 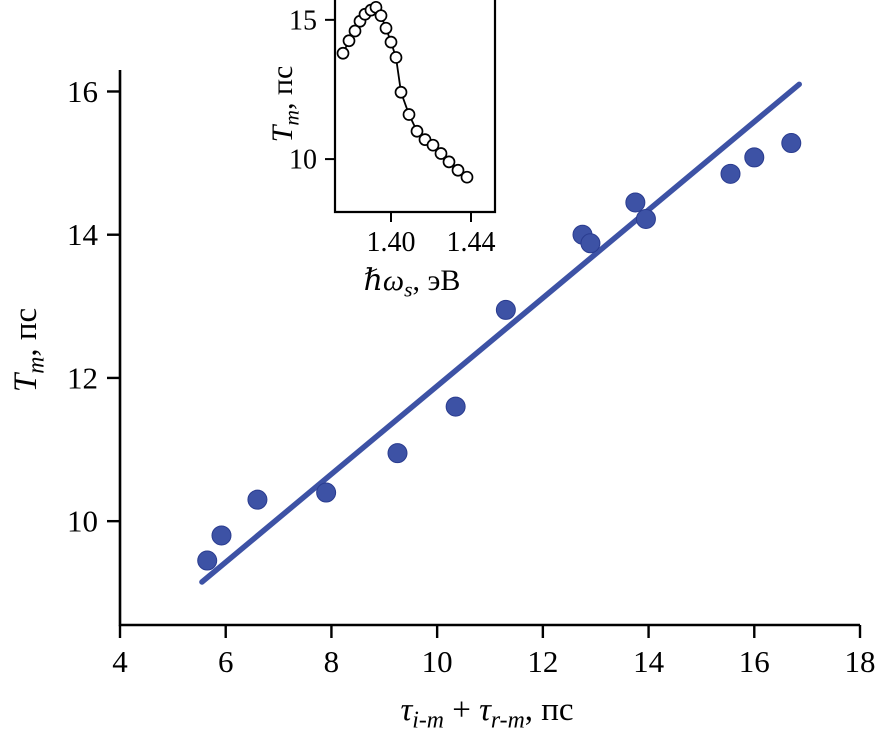 What do you see at coordinates (471, 242) in the screenshot?
I see `x-tick-label: 1.44` at bounding box center [471, 242].